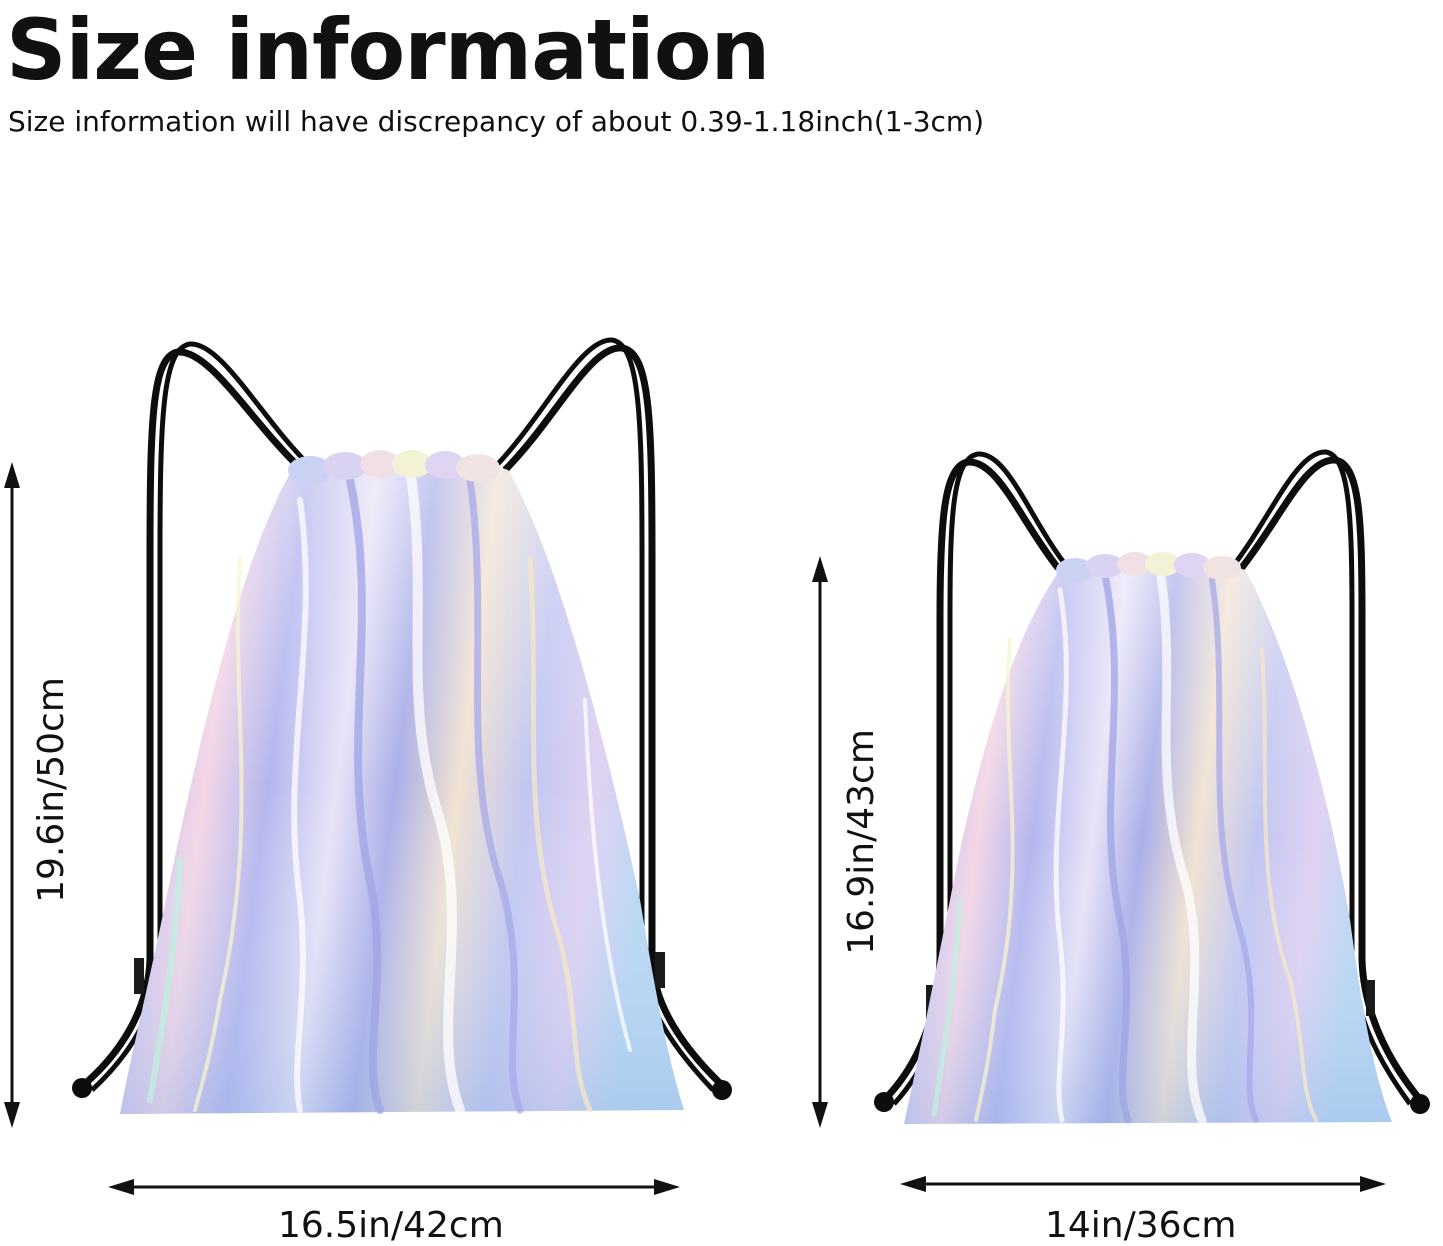 The height and width of the screenshot is (1246, 1443). What do you see at coordinates (1143, 1184) in the screenshot?
I see `small-bag-width-arrow` at bounding box center [1143, 1184].